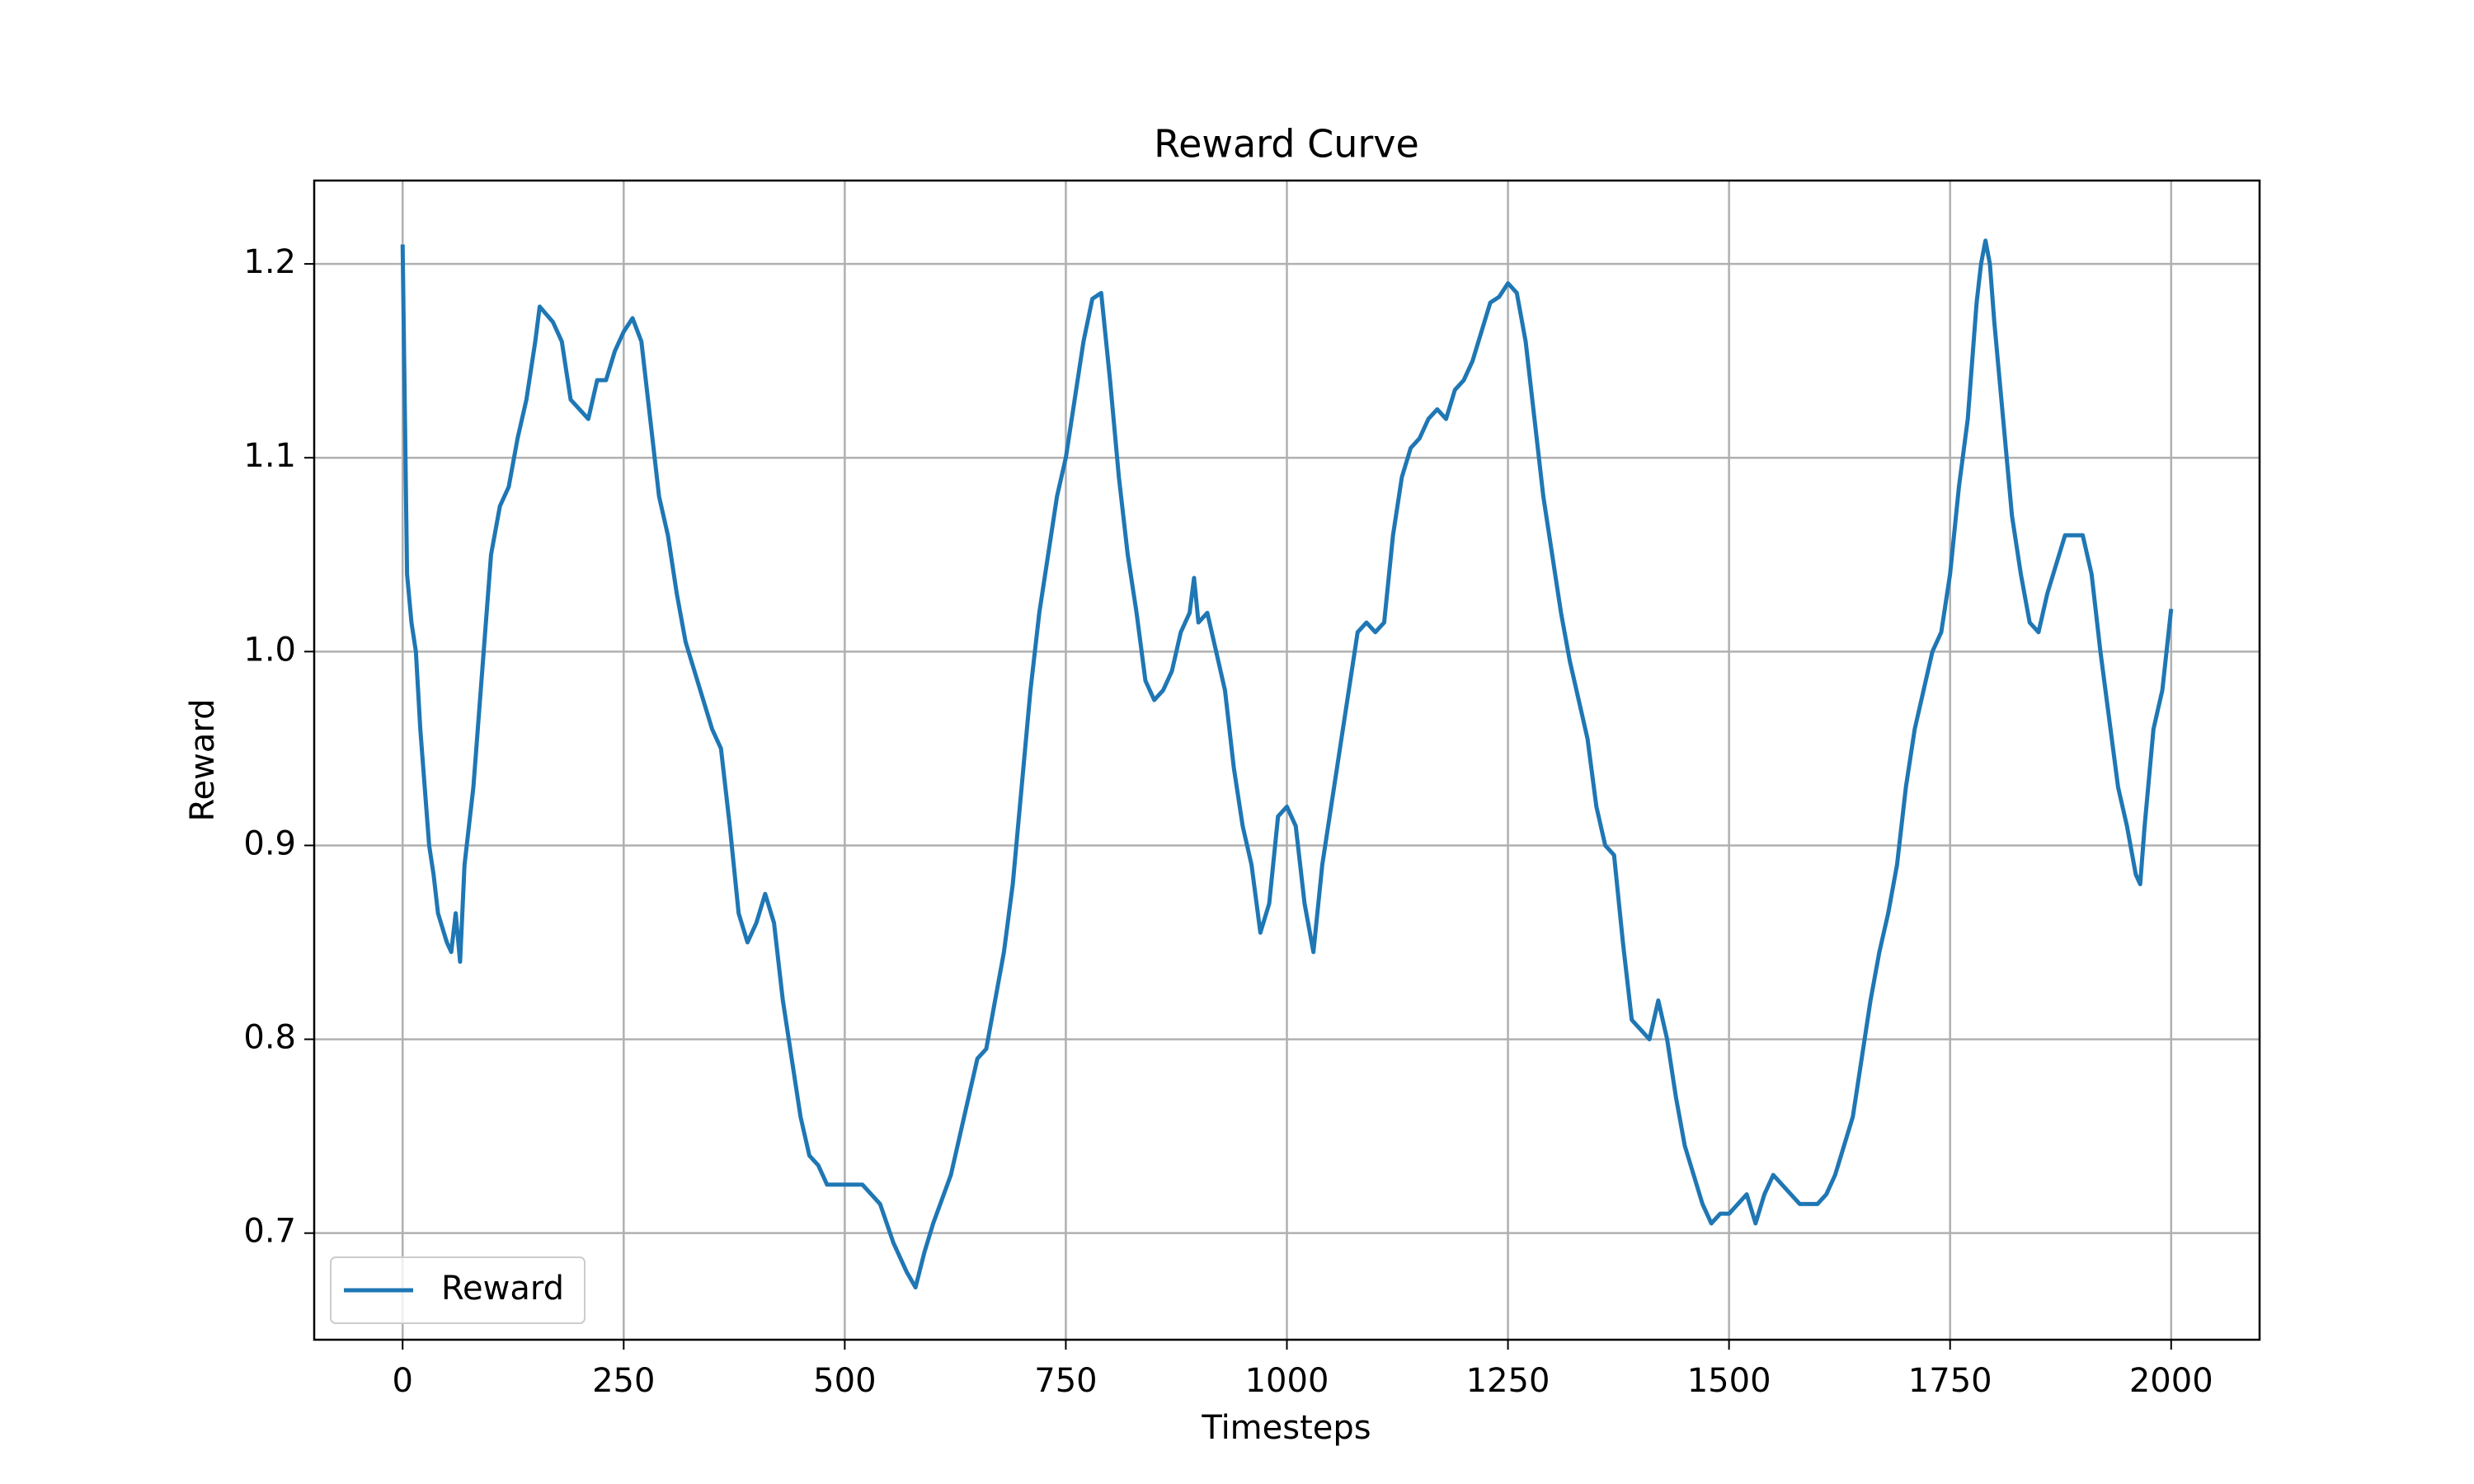 The image size is (2474, 1484). What do you see at coordinates (203, 760) in the screenshot?
I see `y-axis-label: Reward` at bounding box center [203, 760].